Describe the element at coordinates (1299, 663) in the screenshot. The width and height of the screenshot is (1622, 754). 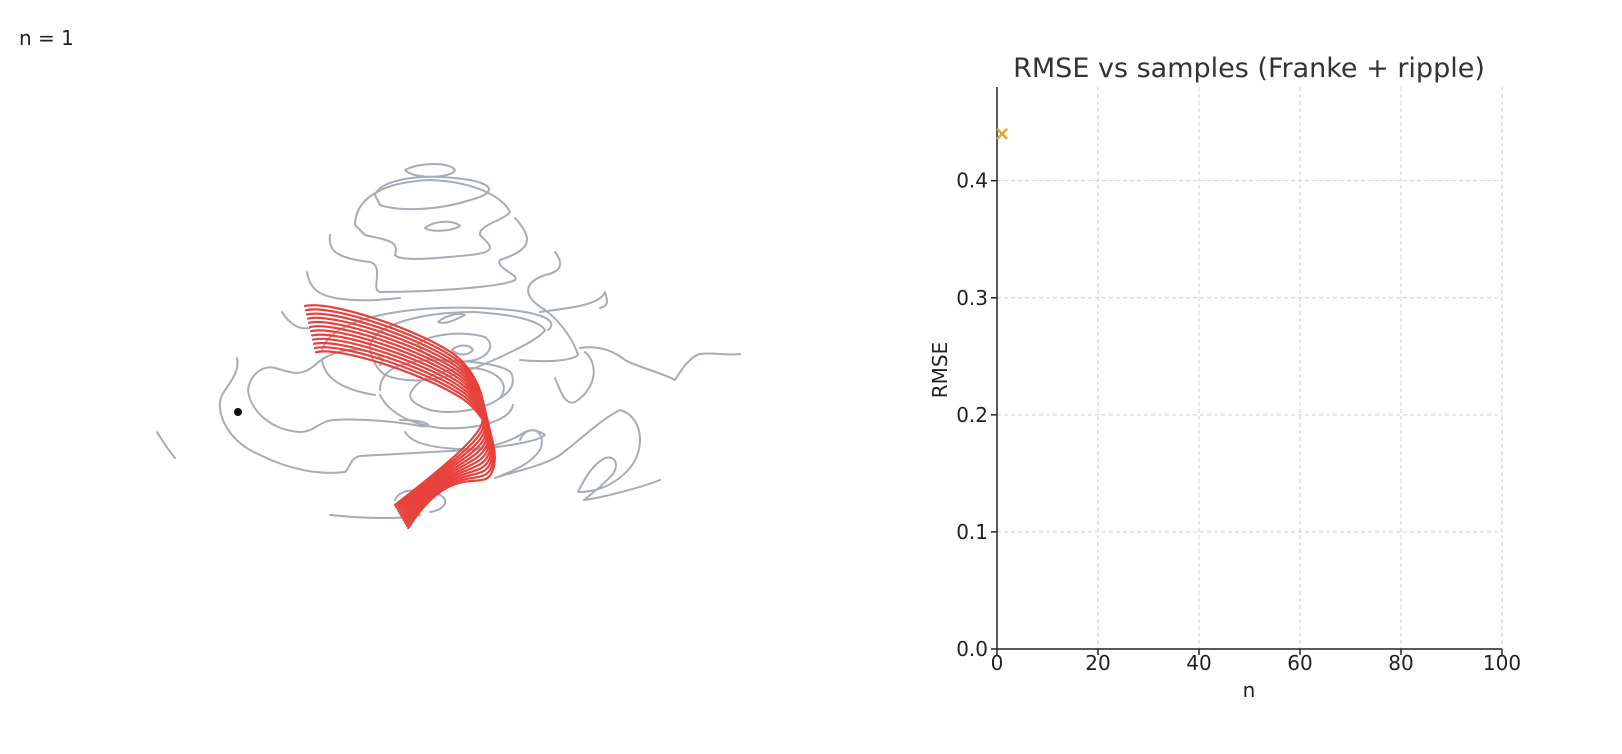
I see `x-tick-label: 60` at that location.